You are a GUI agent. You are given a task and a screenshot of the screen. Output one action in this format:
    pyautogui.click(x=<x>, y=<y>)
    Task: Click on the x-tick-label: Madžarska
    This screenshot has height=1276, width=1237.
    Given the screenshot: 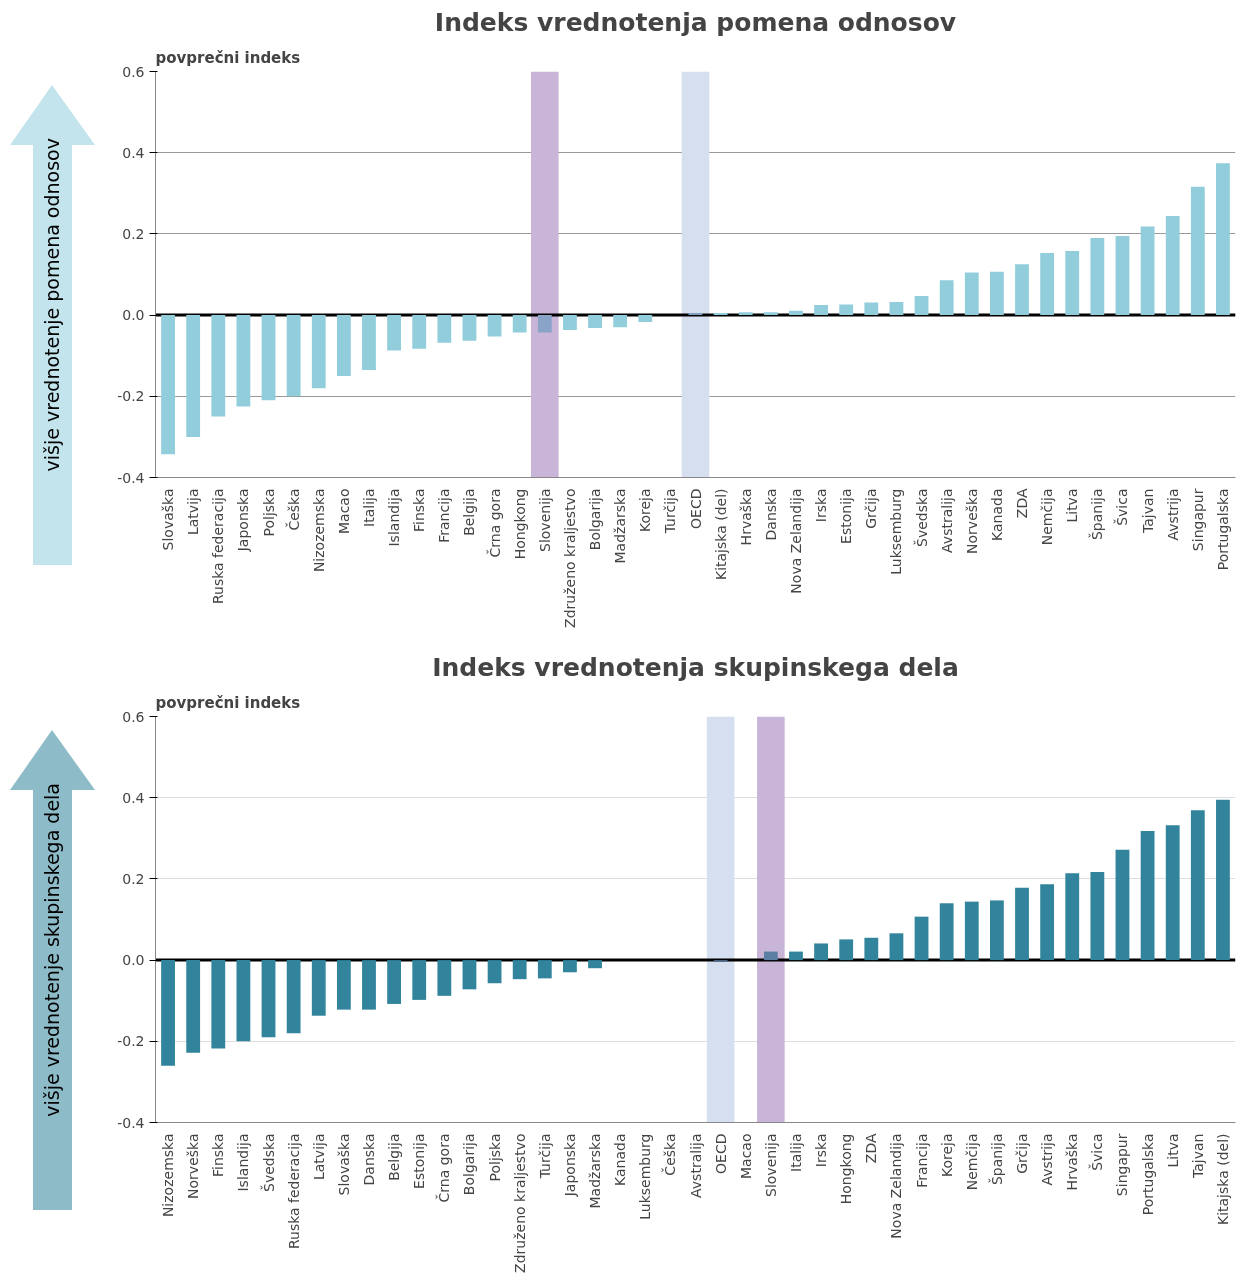 What is the action you would take?
    pyautogui.click(x=620, y=526)
    